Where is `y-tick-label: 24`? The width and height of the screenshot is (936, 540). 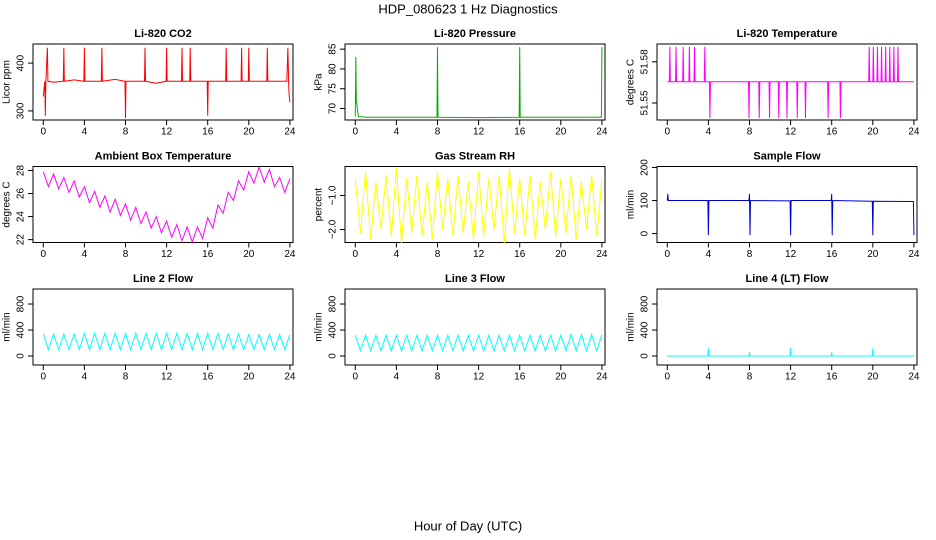 y-tick-label: 24 is located at coordinates (21, 217).